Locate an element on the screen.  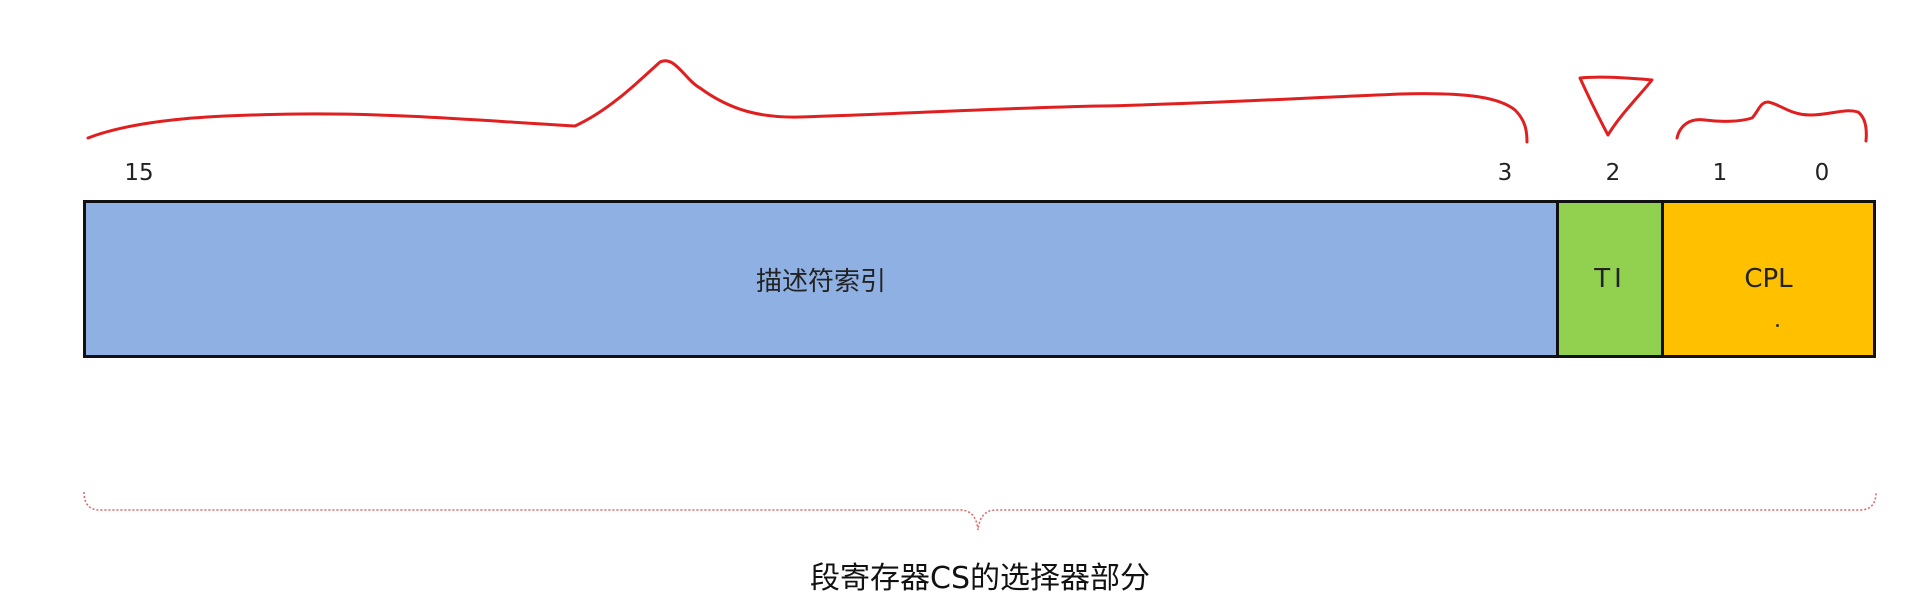
cpl-label: CPL is located at coordinates (1768, 279).